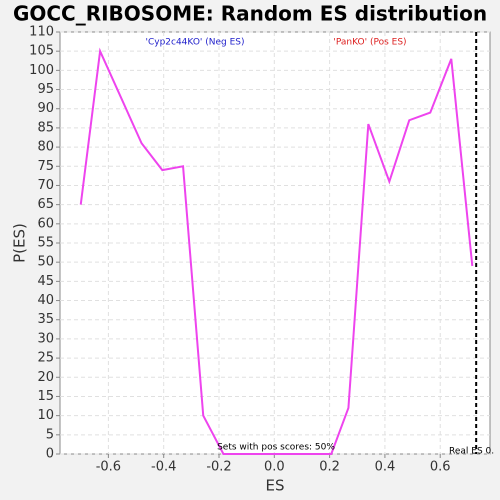 The width and height of the screenshot is (500, 500). What do you see at coordinates (471, 452) in the screenshot?
I see `real-es-label: Real ES 0.` at bounding box center [471, 452].